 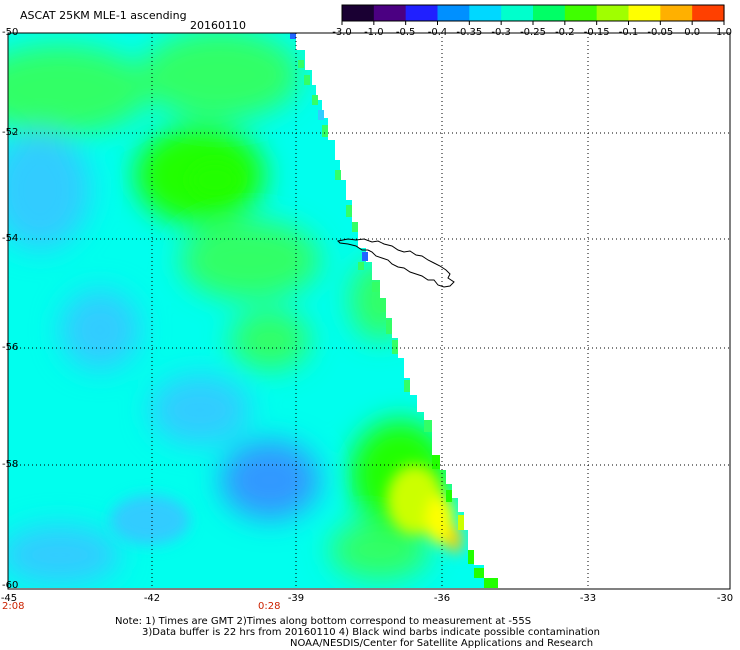 What do you see at coordinates (10, 32) in the screenshot?
I see `lat-tick-label: -50` at bounding box center [10, 32].